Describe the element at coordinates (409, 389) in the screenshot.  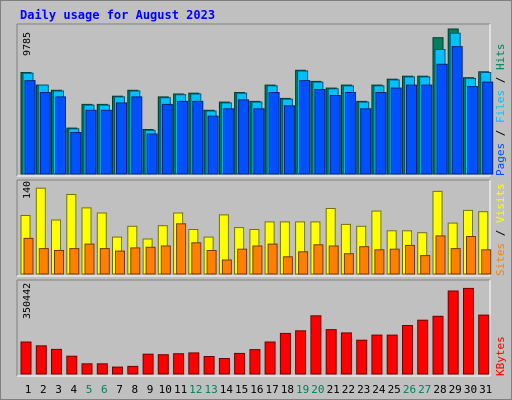
I see `x-tick-label-day-26: 26` at that location.